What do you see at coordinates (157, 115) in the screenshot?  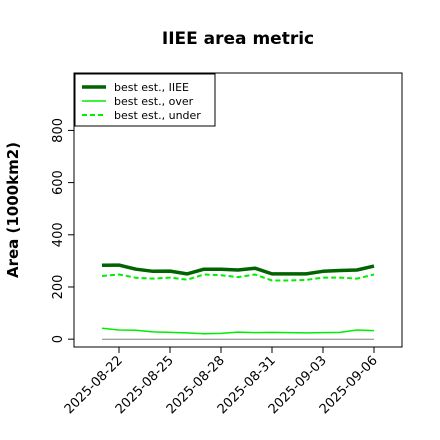 I see `legend-label: best est., under` at bounding box center [157, 115].